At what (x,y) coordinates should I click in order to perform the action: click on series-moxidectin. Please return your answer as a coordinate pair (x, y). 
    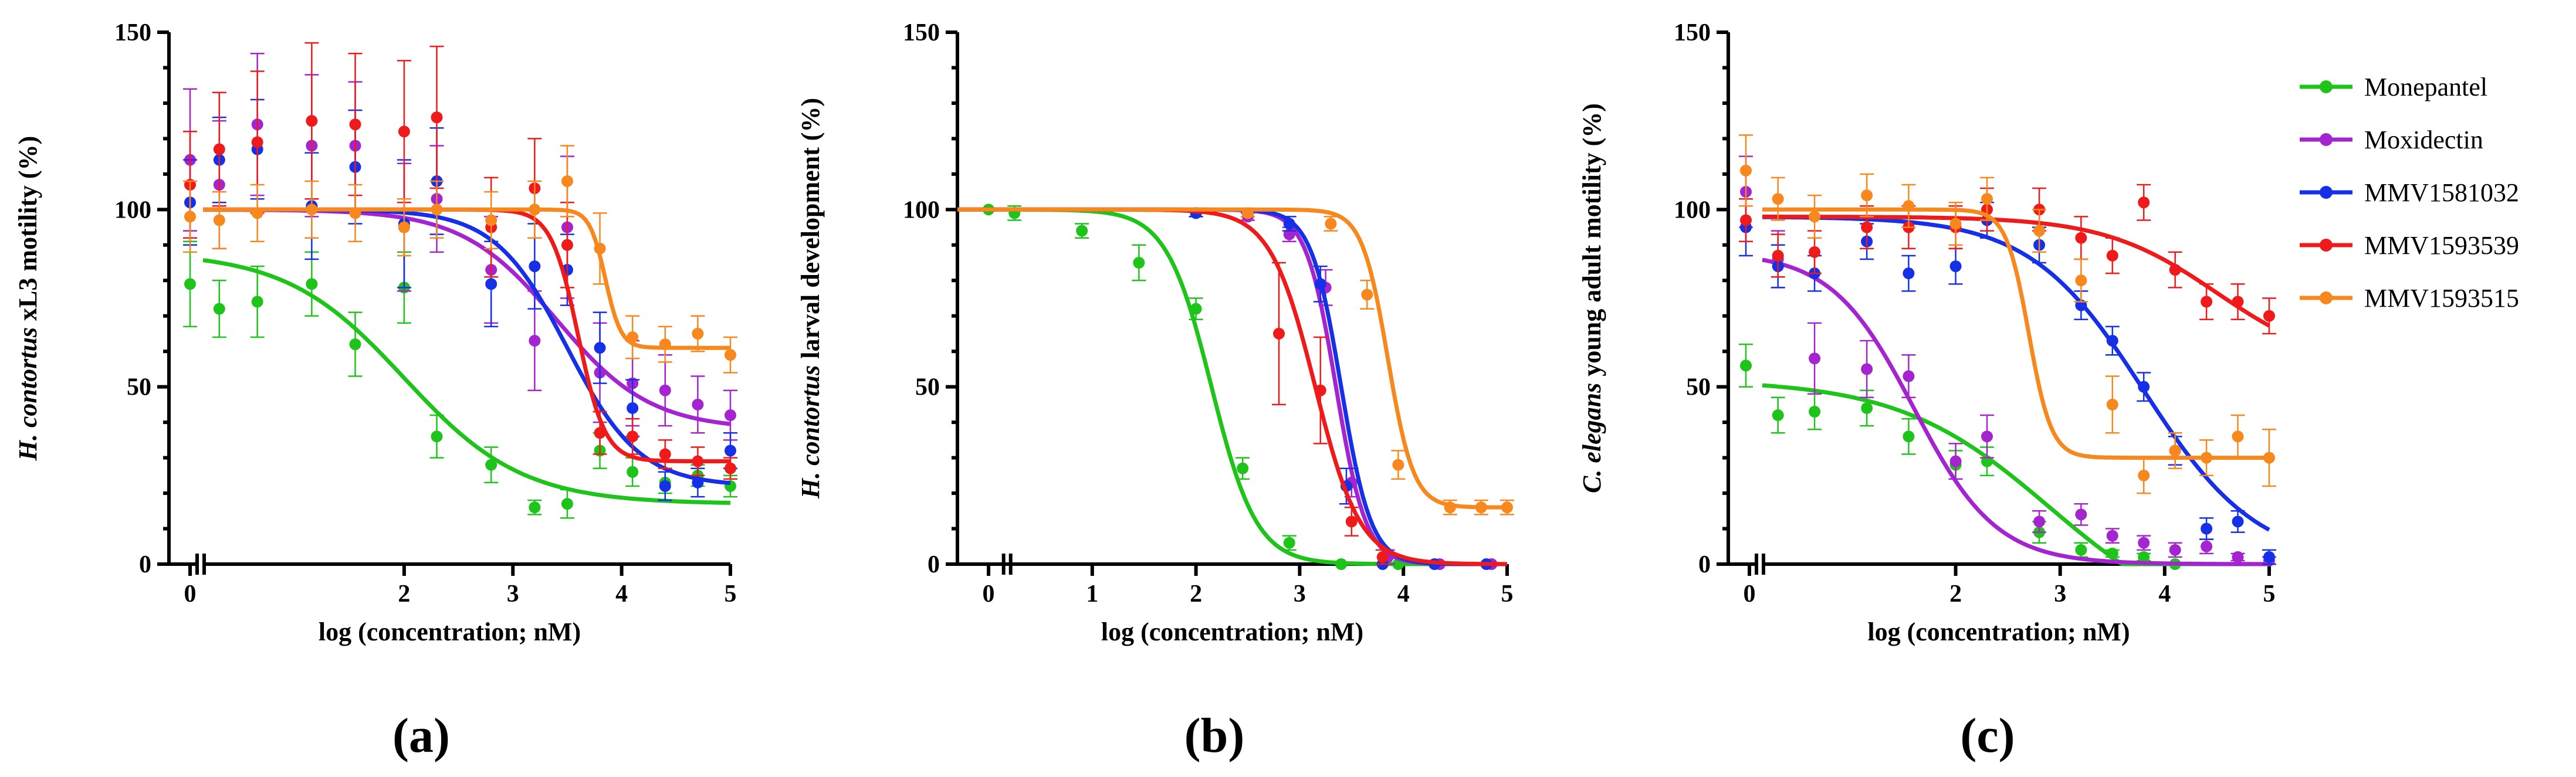
    Looking at the image, I should click on (1232, 389).